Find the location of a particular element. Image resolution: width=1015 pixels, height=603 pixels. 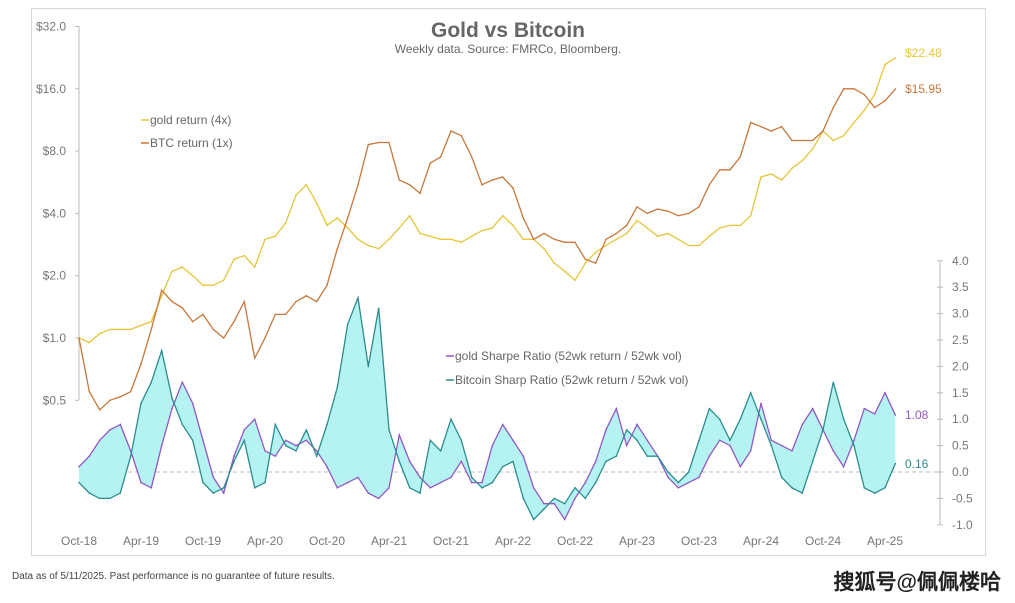

left-axis-tick-label: $32.0 is located at coordinates (51, 27).